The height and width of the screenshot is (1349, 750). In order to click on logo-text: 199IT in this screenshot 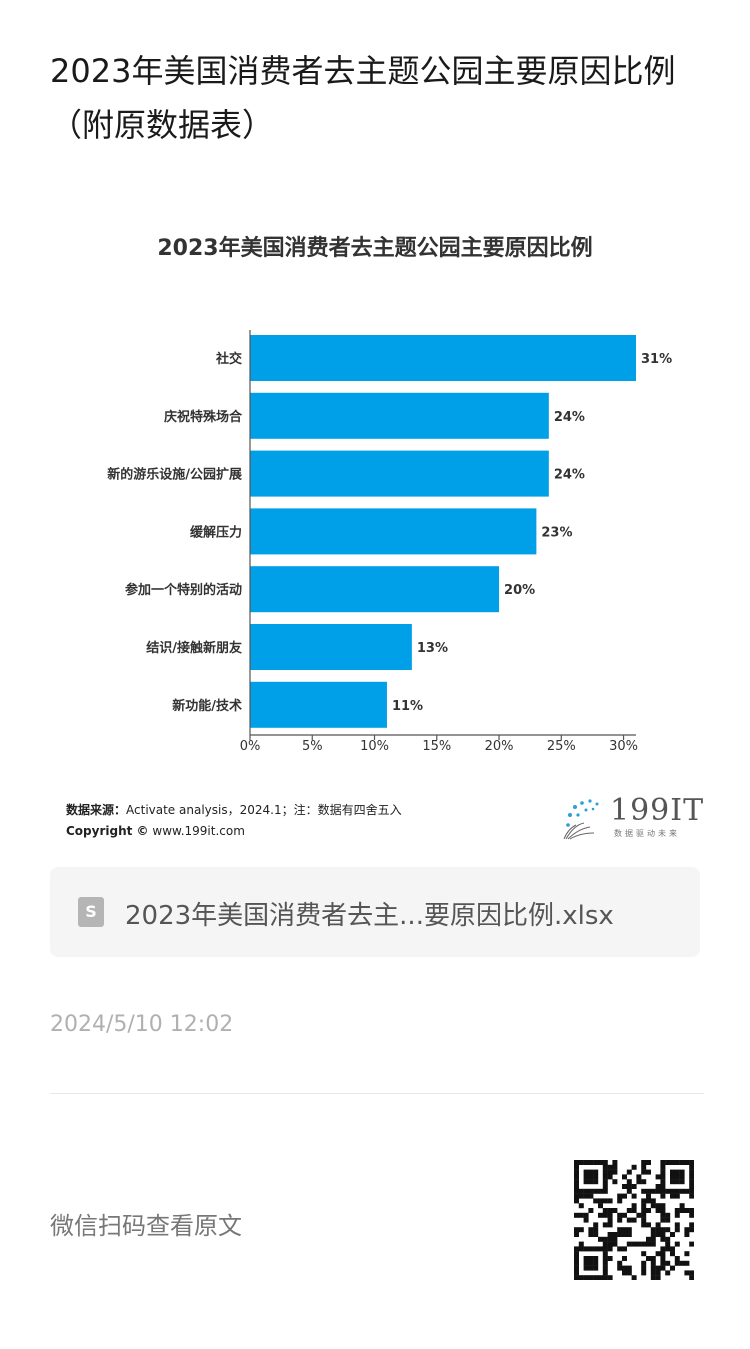, I will do `click(657, 810)`.